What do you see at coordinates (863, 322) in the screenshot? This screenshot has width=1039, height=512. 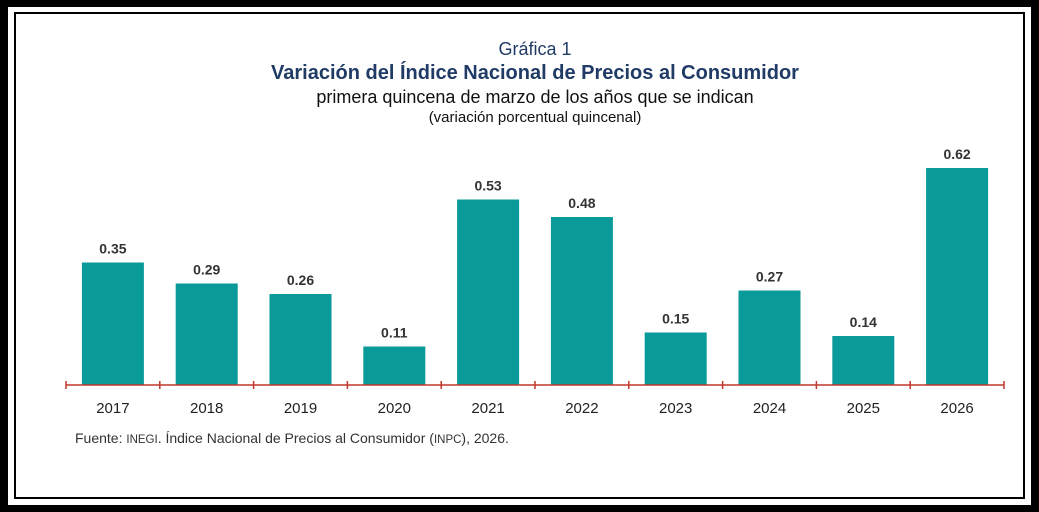 I see `data-label-2025: 0.14` at bounding box center [863, 322].